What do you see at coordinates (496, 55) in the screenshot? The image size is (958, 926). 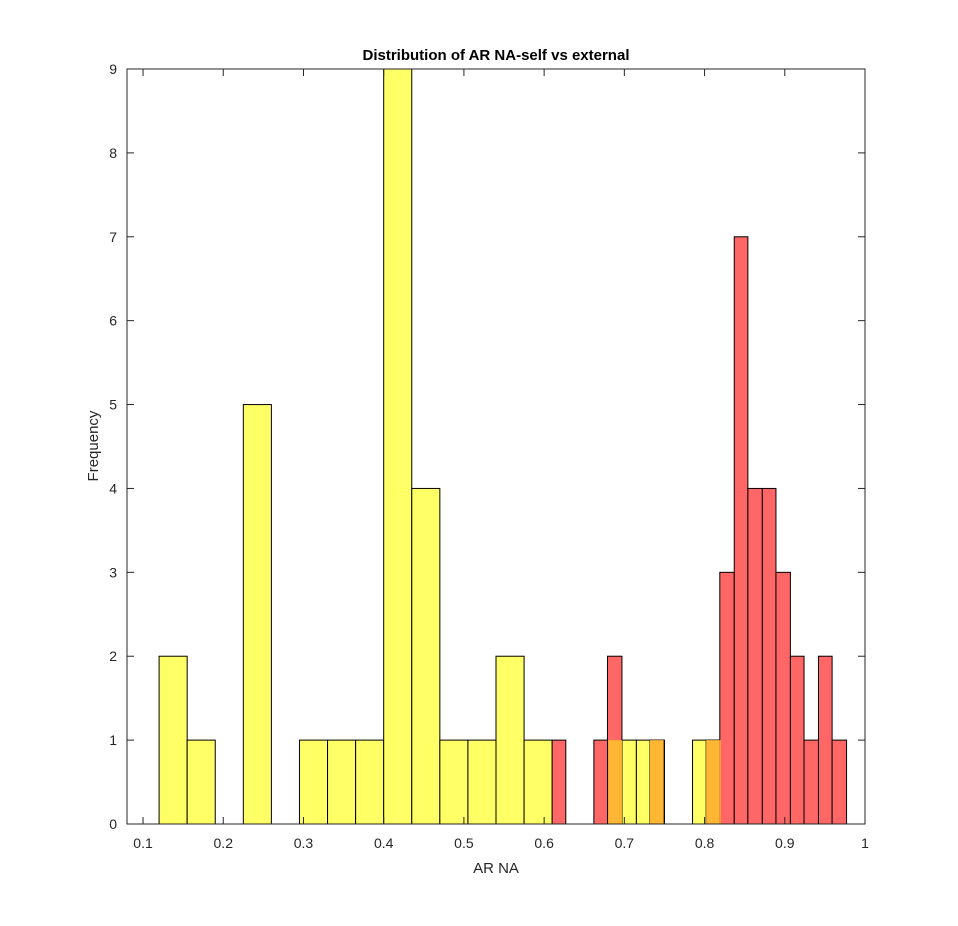 I see `chart-title: Distribution of AR NA-self vs external` at bounding box center [496, 55].